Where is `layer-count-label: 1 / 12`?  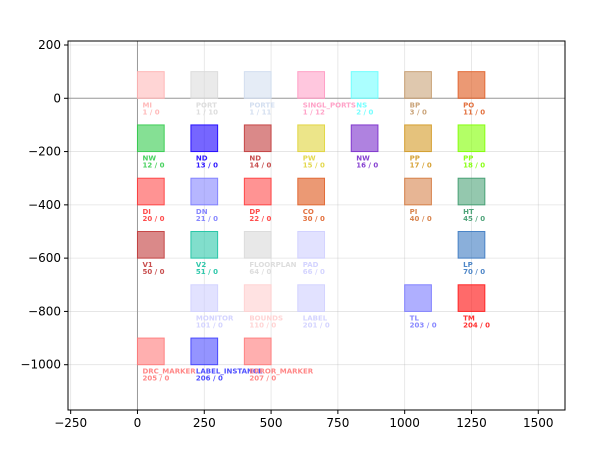 layer-count-label: 1 / 12 is located at coordinates (314, 112).